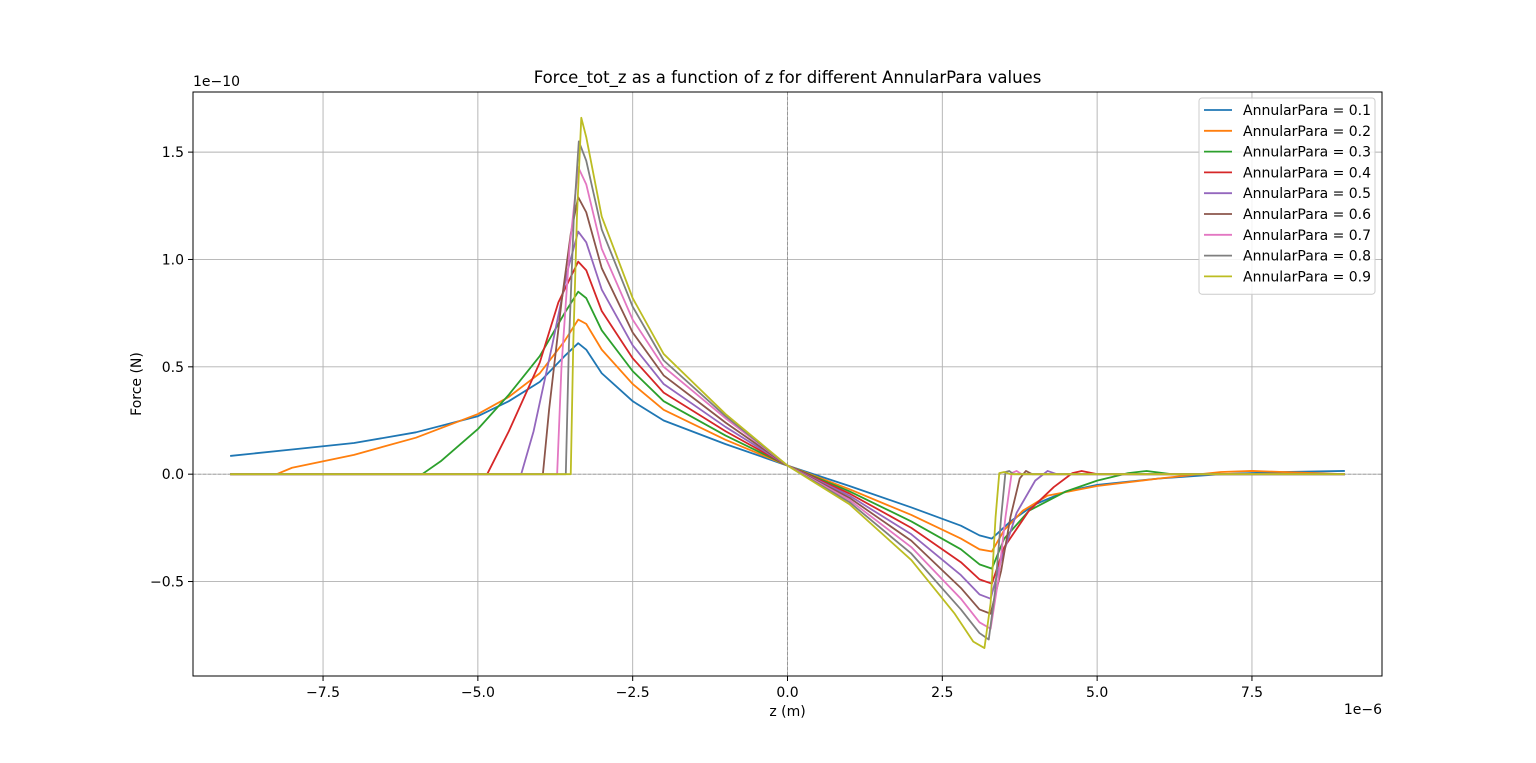 This screenshot has width=1536, height=763. I want to click on x-tick-label: −2.5, so click(633, 693).